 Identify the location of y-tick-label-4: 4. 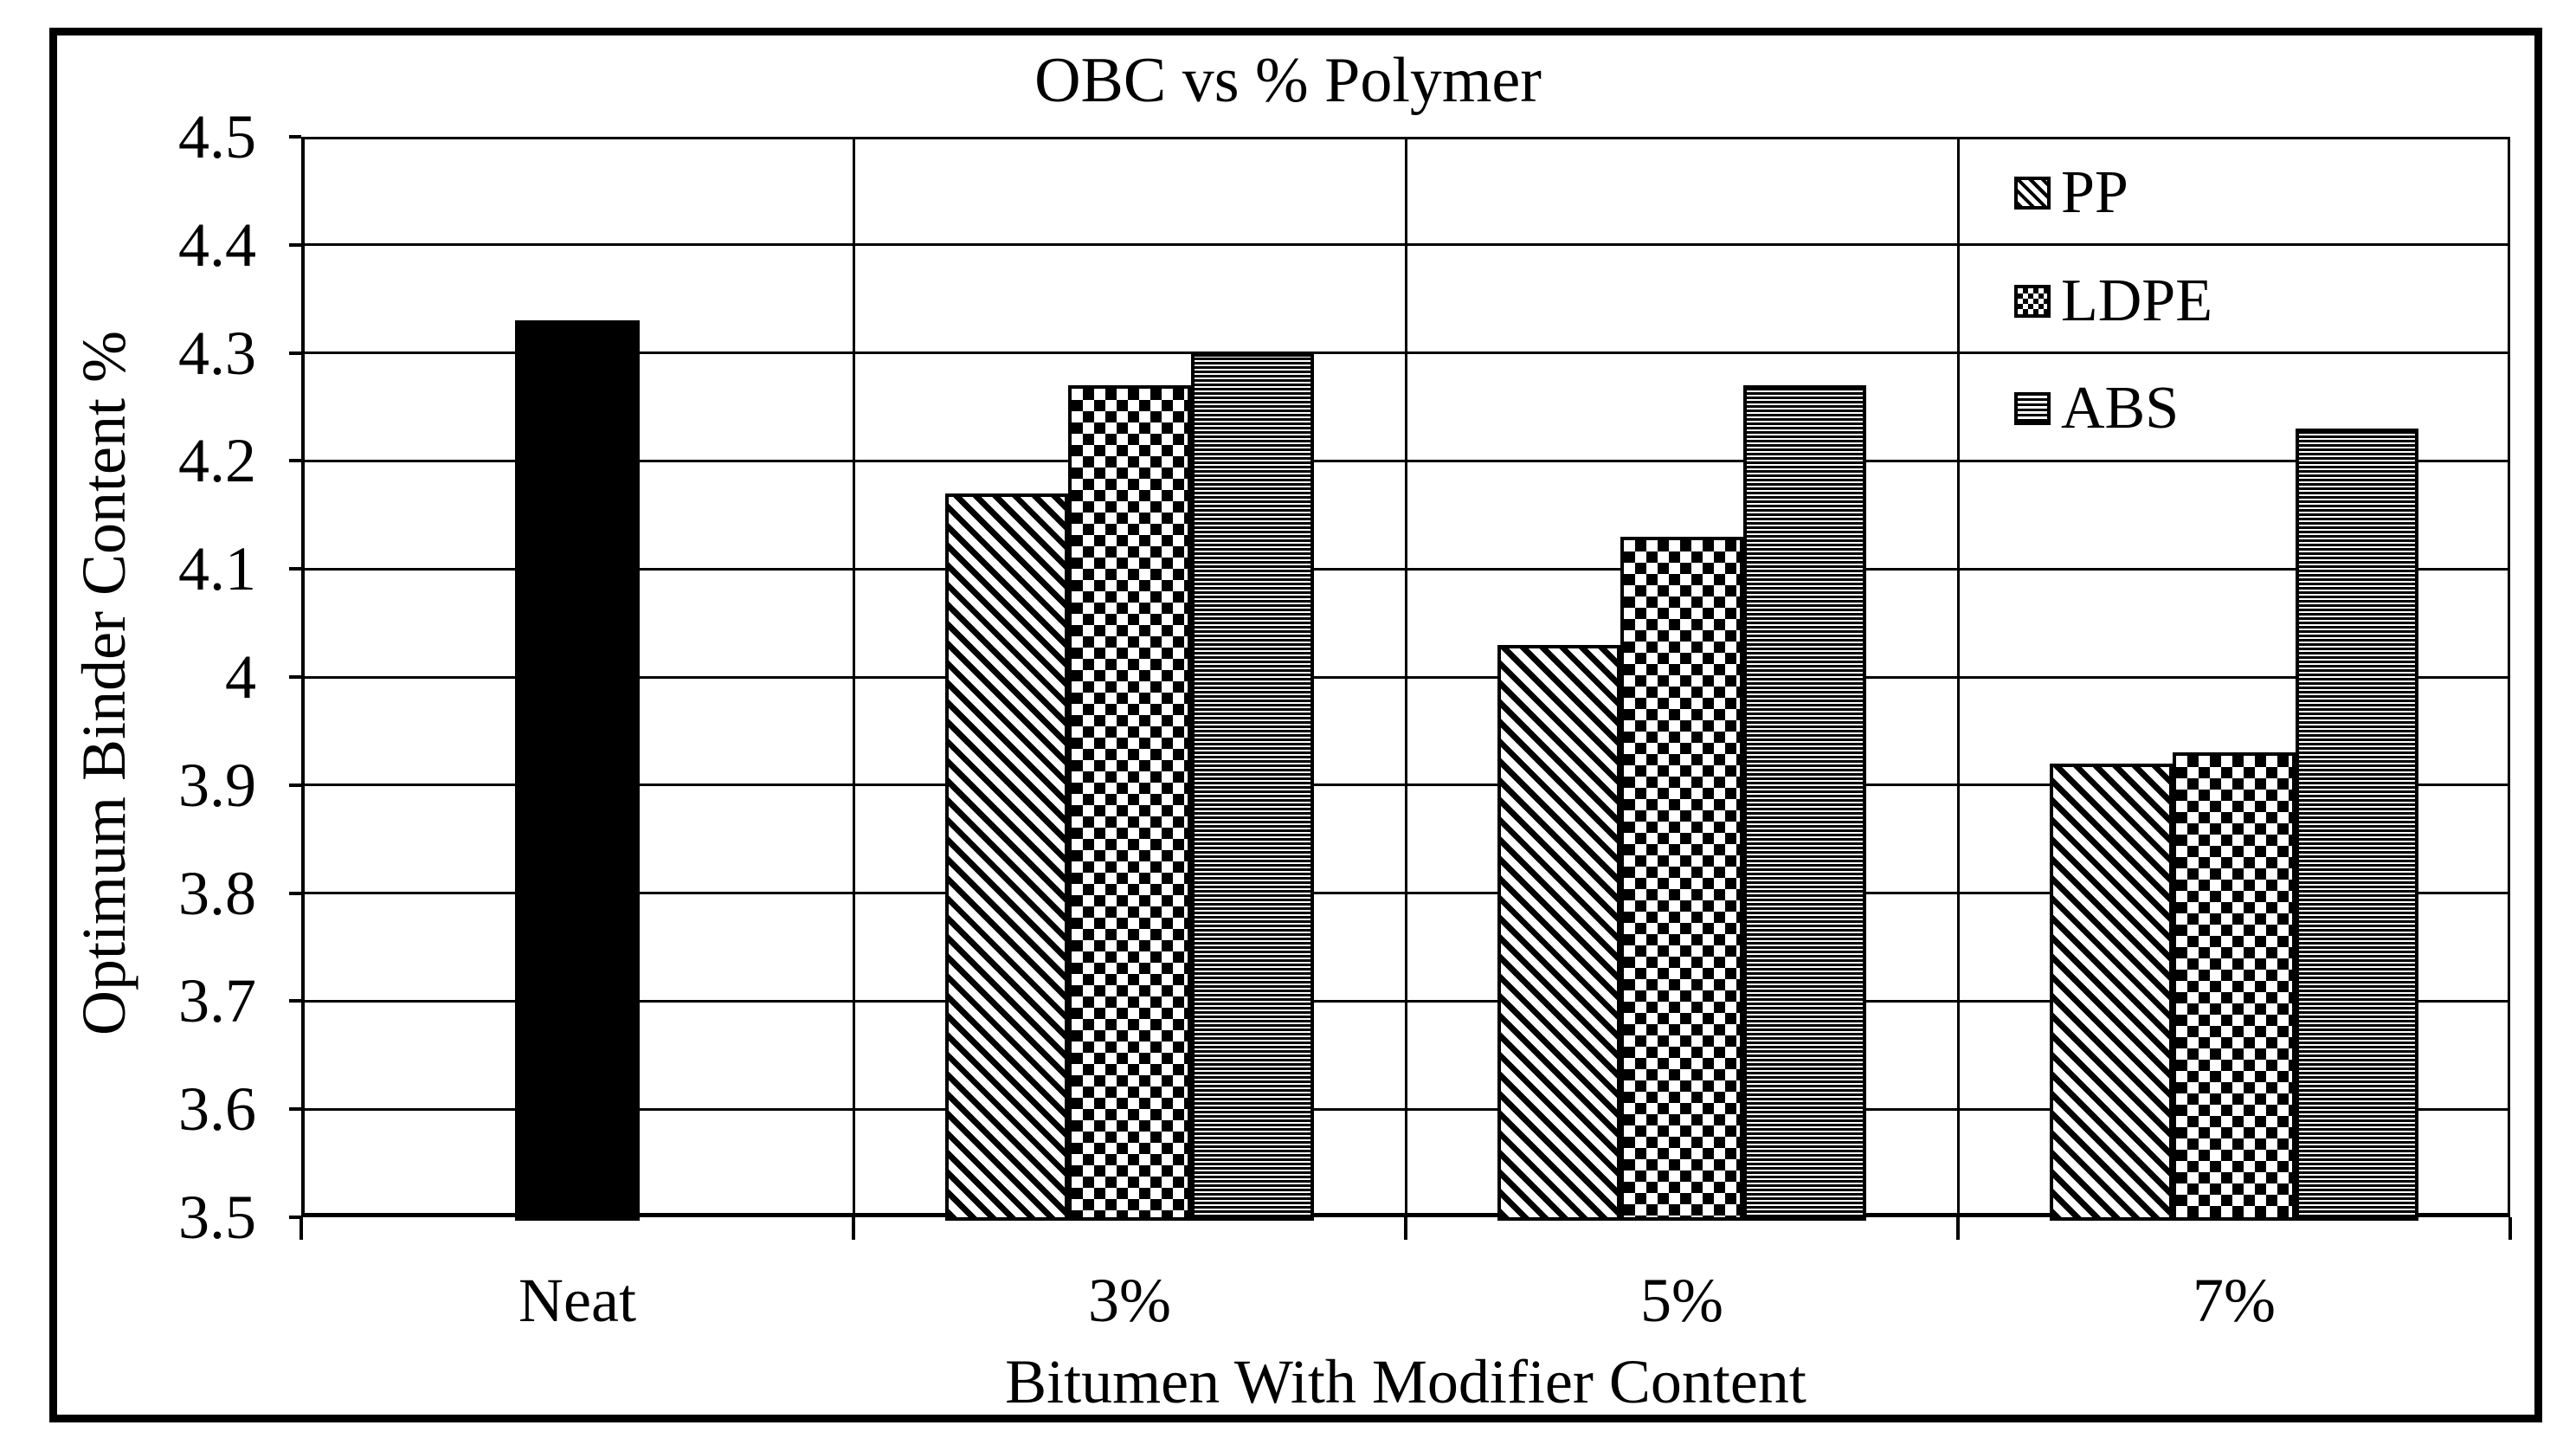
(240, 677).